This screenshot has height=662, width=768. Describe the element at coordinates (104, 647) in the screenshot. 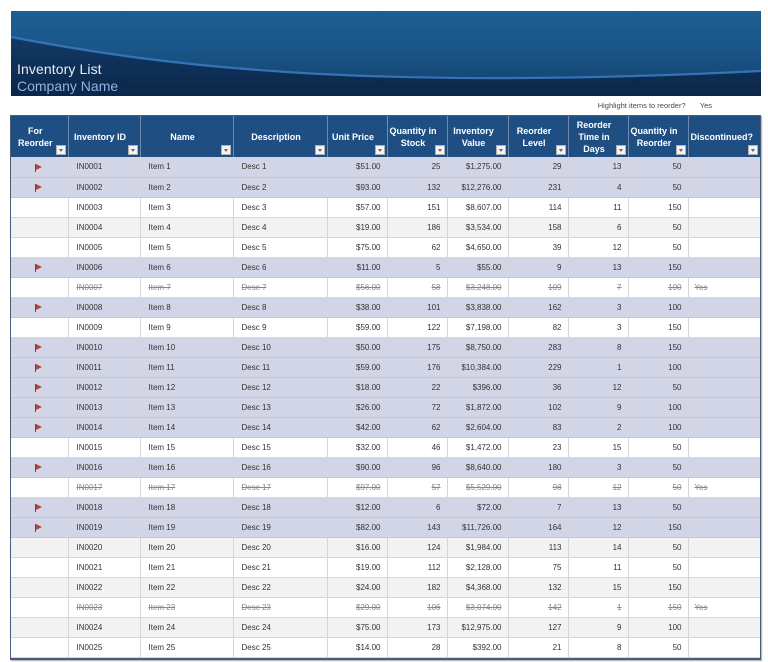

I see `cell-id: IN0025` at that location.